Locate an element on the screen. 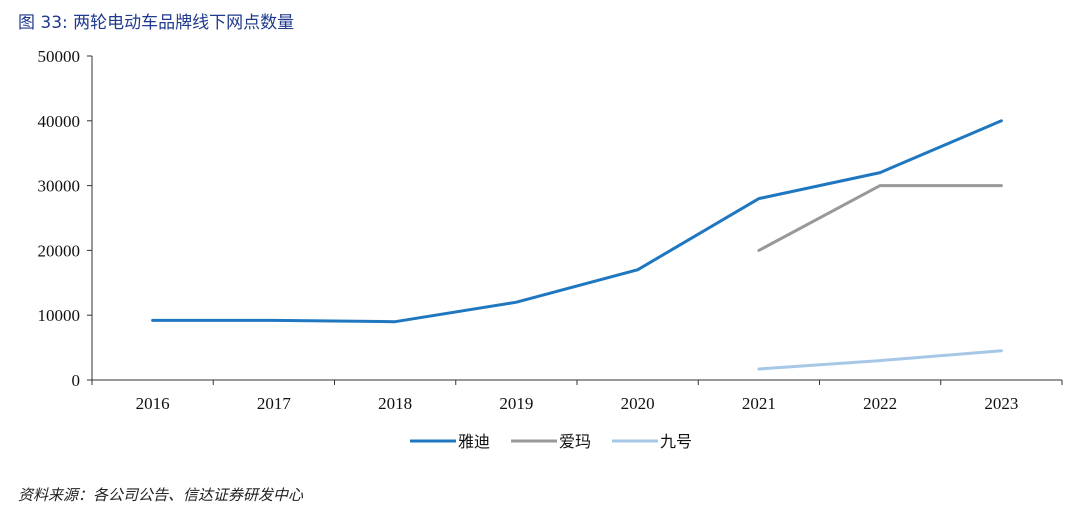 Image resolution: width=1080 pixels, height=520 pixels. y-tick-label: 30000 is located at coordinates (59, 186).